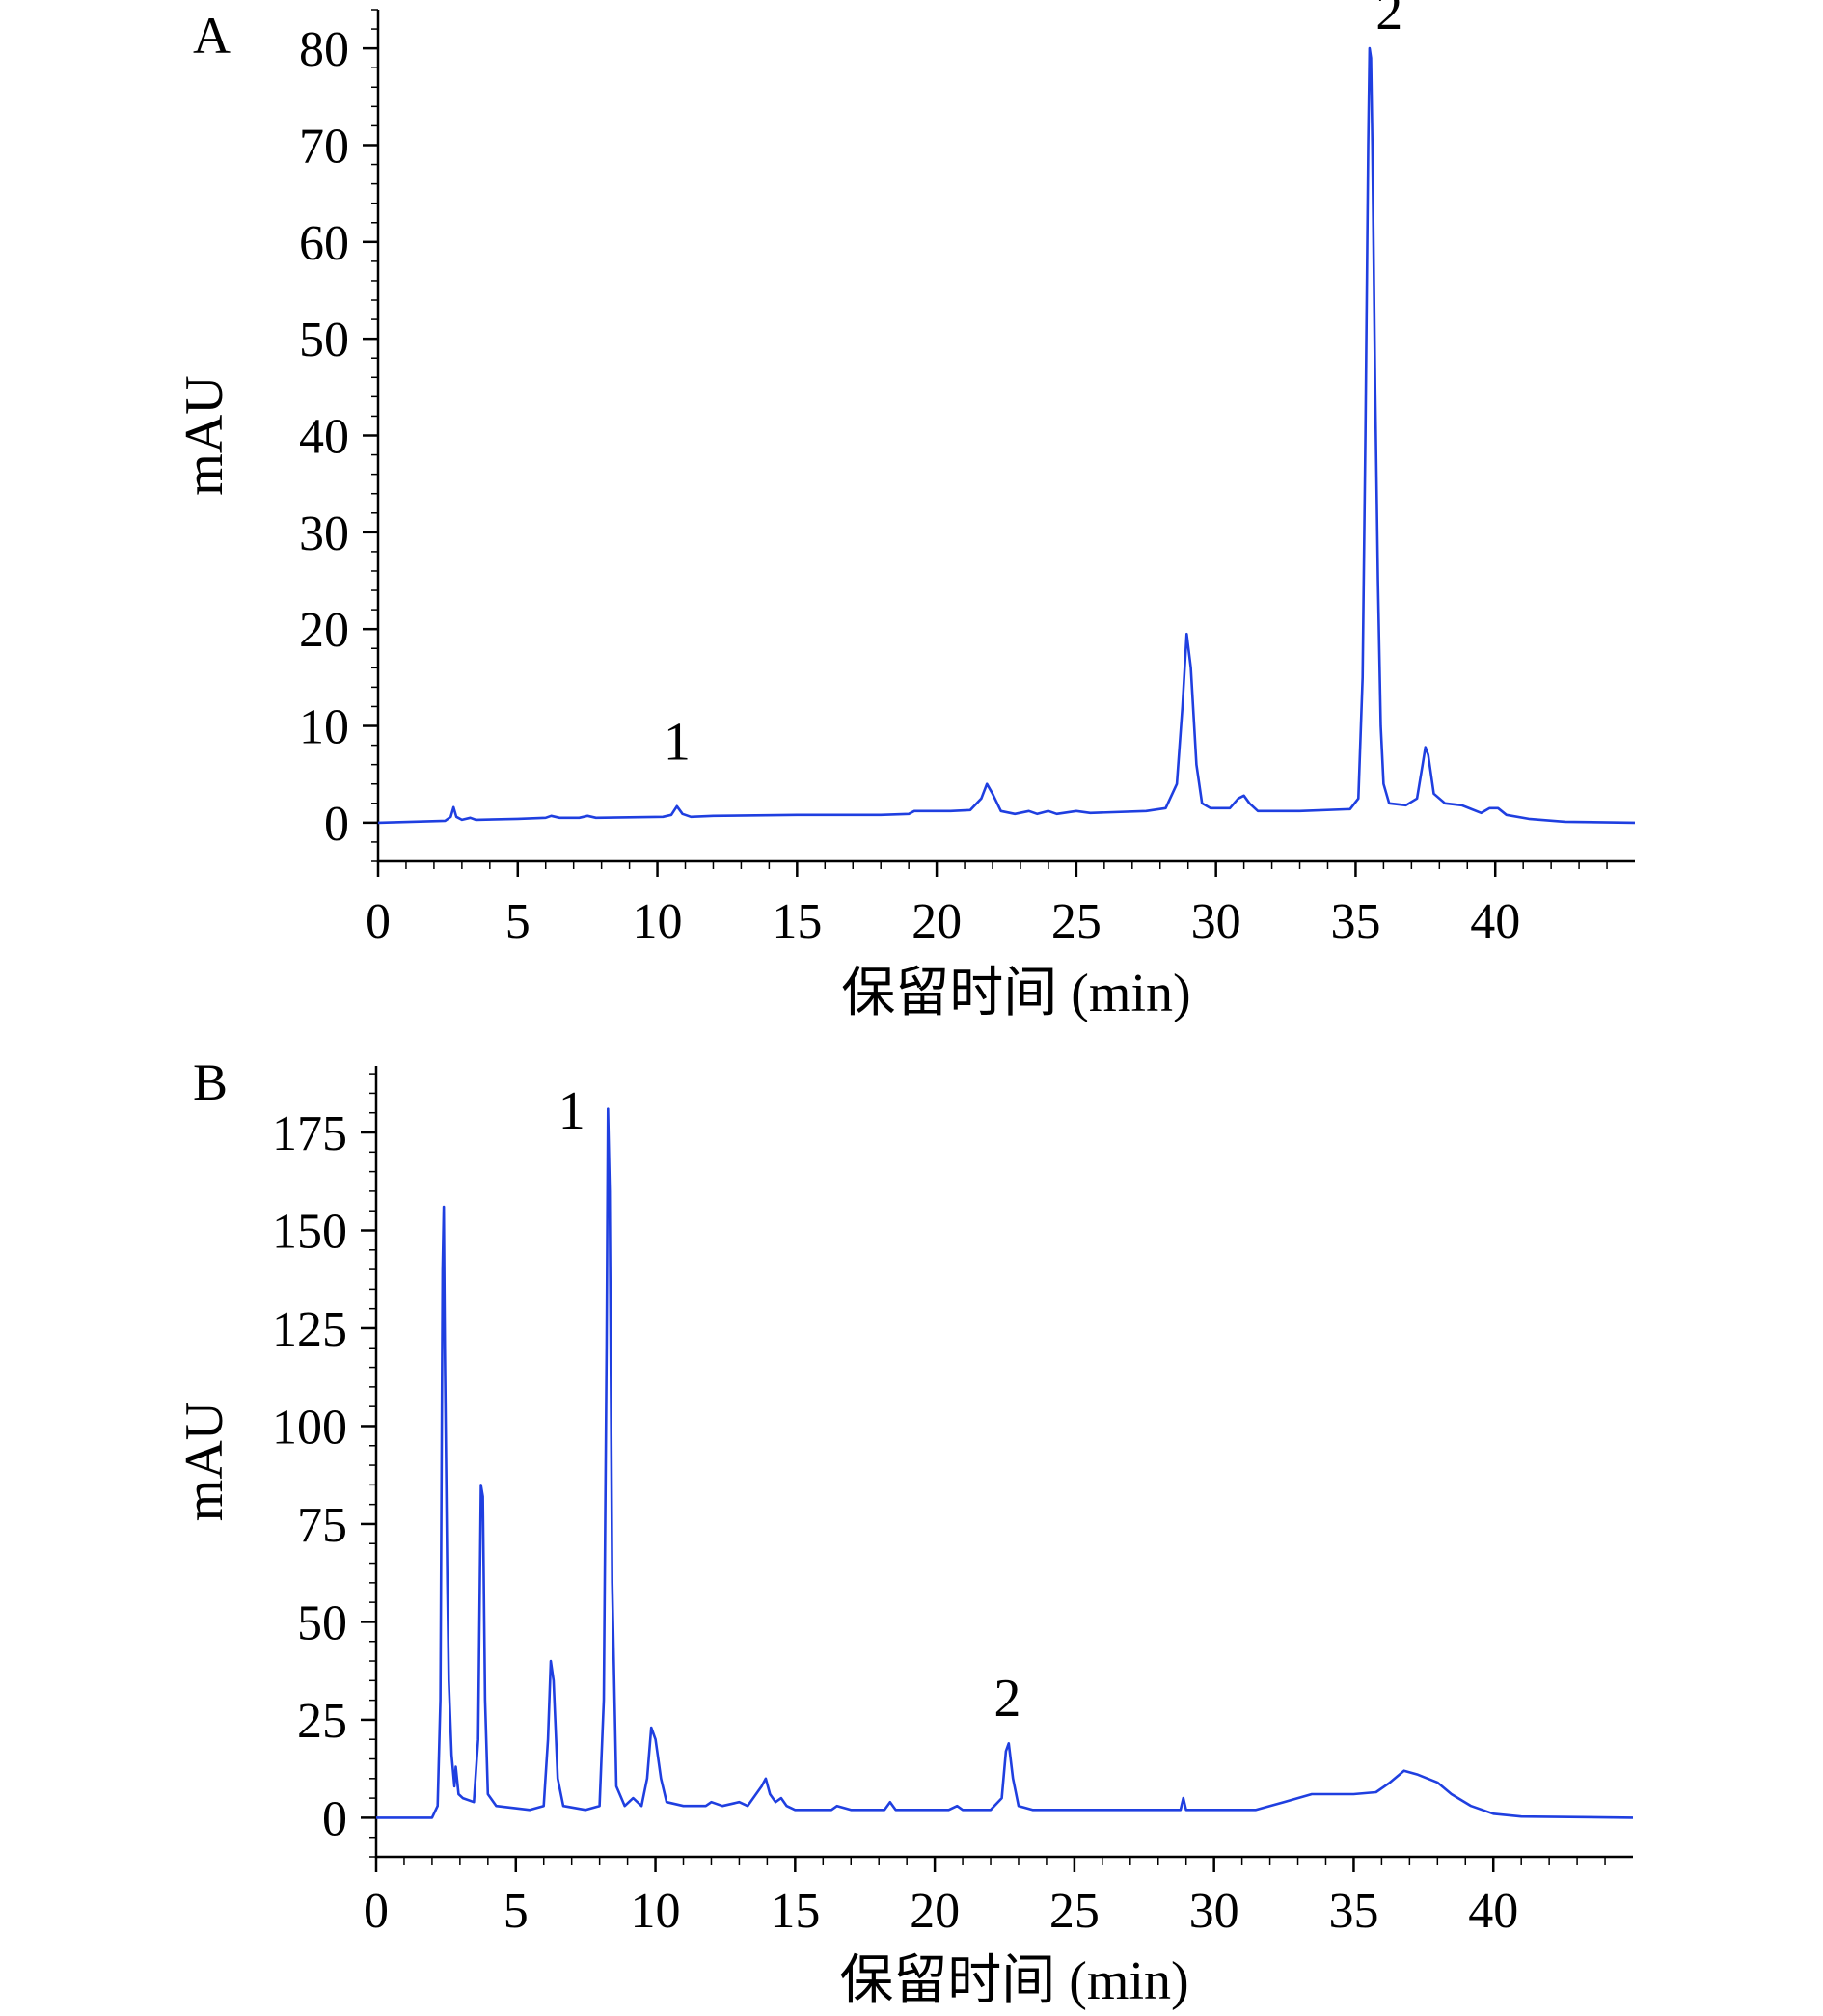 The image size is (1823, 2016). What do you see at coordinates (324, 147) in the screenshot?
I see `y-tick-label: 70` at bounding box center [324, 147].